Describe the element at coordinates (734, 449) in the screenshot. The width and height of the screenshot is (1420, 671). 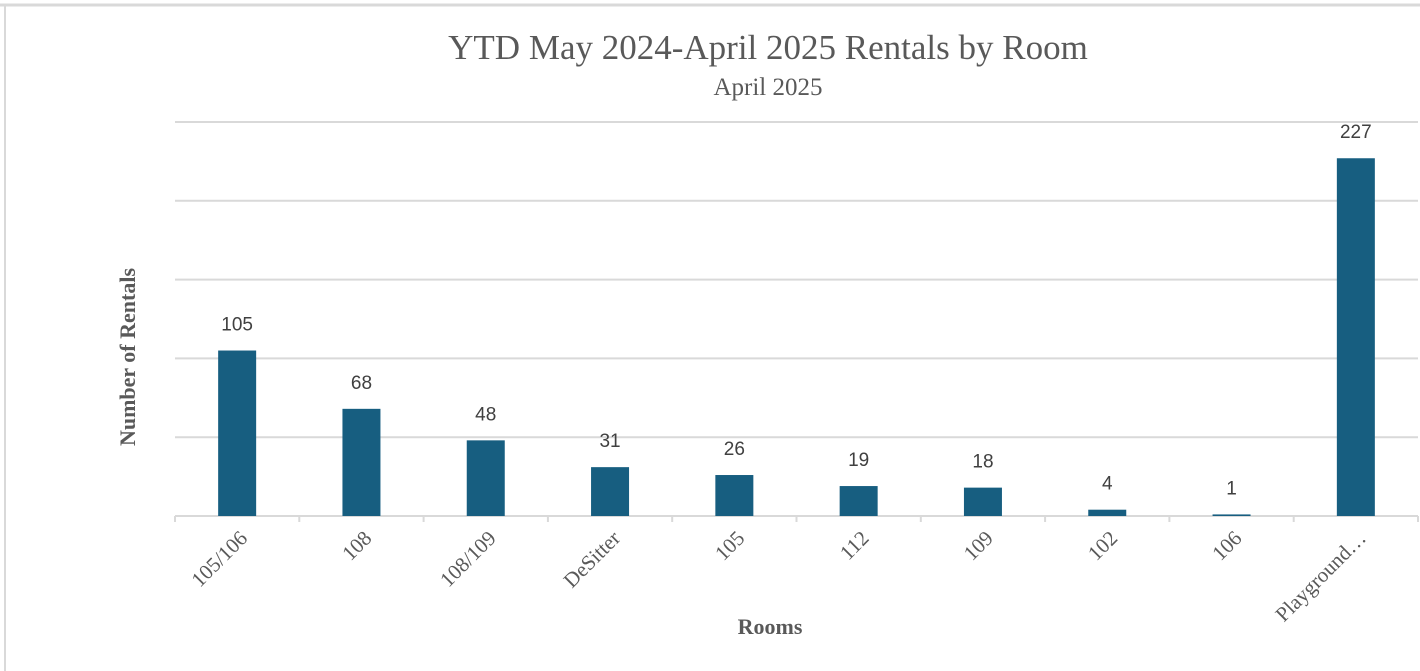
I see `data-label: 26` at that location.